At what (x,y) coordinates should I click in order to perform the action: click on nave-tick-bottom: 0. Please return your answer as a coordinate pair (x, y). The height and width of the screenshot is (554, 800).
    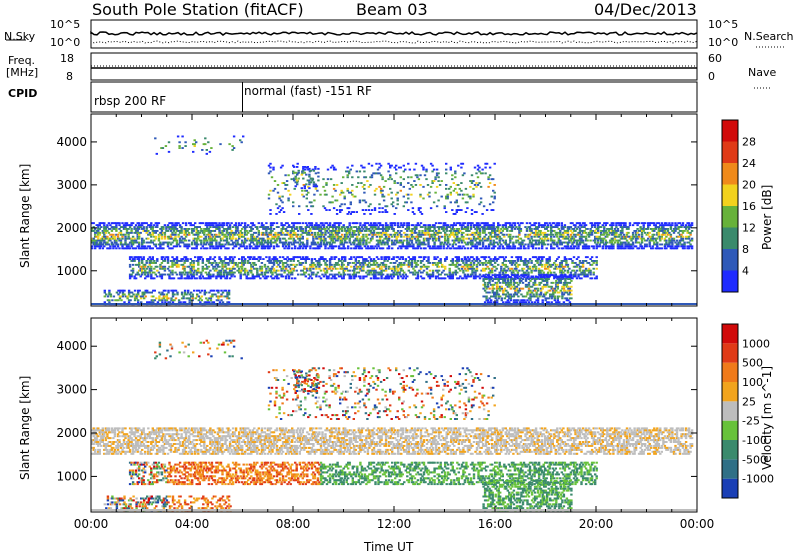
    Looking at the image, I should click on (711, 76).